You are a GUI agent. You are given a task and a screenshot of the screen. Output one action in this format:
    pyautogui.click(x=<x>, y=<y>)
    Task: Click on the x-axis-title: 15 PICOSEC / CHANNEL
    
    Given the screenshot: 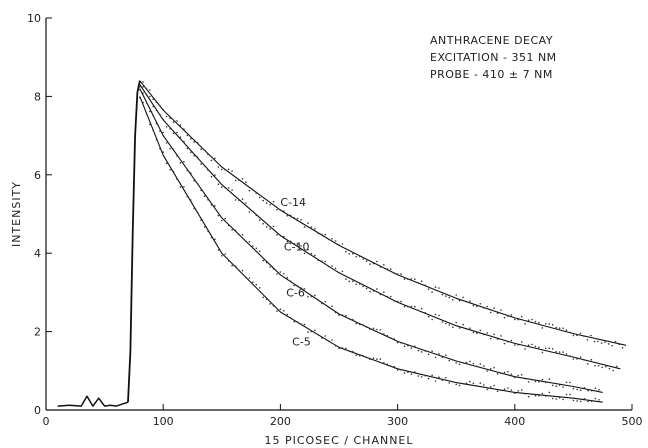 What is the action you would take?
    pyautogui.click(x=338, y=440)
    